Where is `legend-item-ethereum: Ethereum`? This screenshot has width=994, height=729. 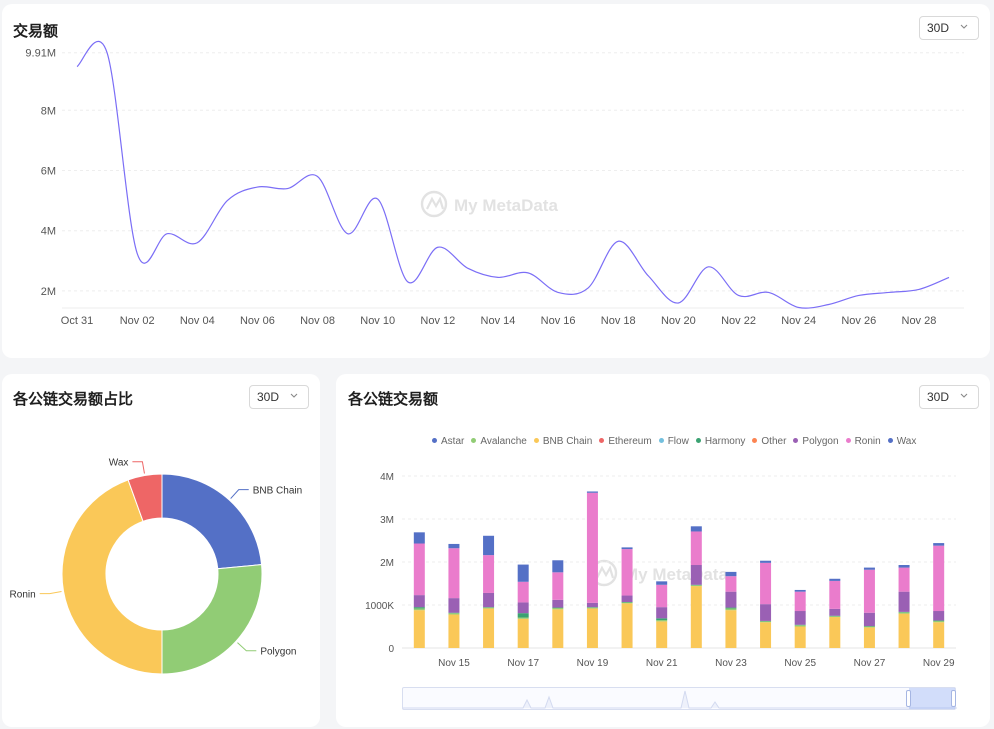 legend-item-ethereum: Ethereum is located at coordinates (625, 441).